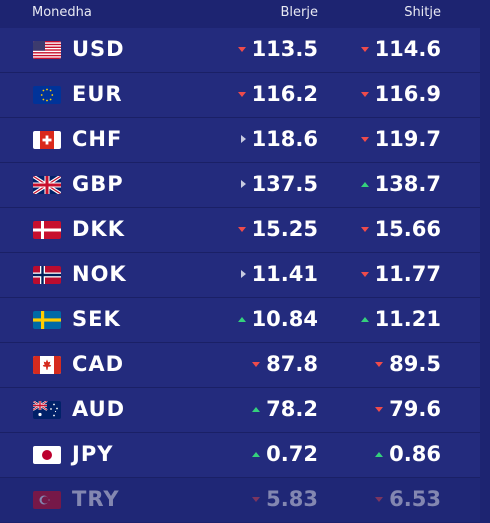  Describe the element at coordinates (268, 499) in the screenshot. I see `buy-rate: 5.83` at that location.